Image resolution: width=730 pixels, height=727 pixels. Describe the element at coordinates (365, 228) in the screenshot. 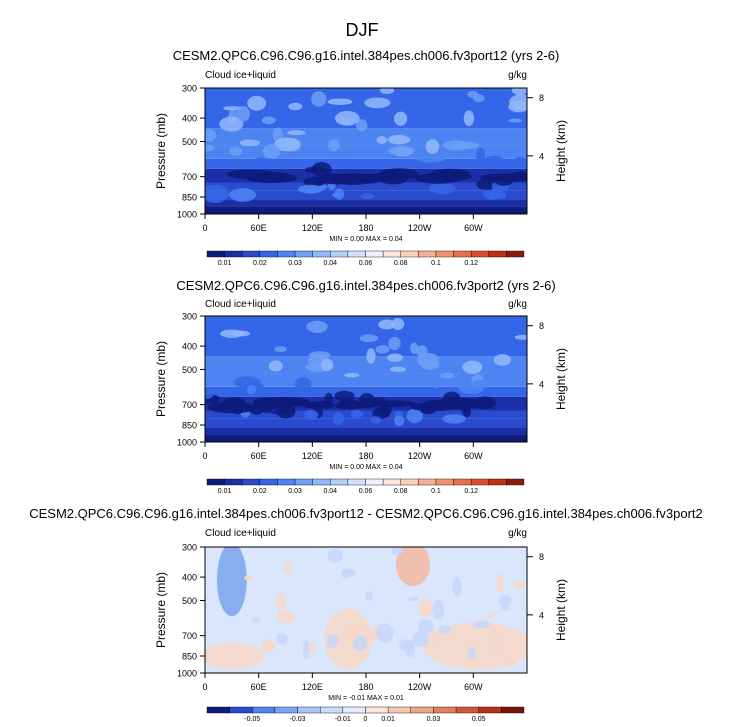

I see `x-tick-label: 180` at that location.